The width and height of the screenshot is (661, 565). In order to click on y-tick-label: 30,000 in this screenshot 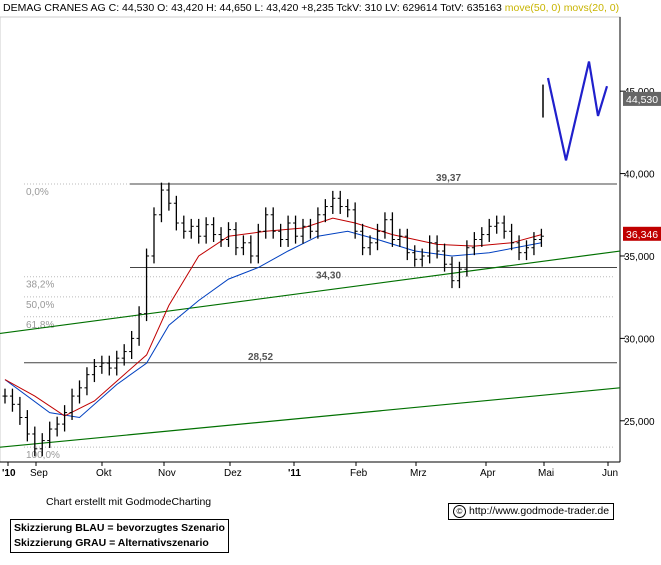, I will do `click(639, 339)`.